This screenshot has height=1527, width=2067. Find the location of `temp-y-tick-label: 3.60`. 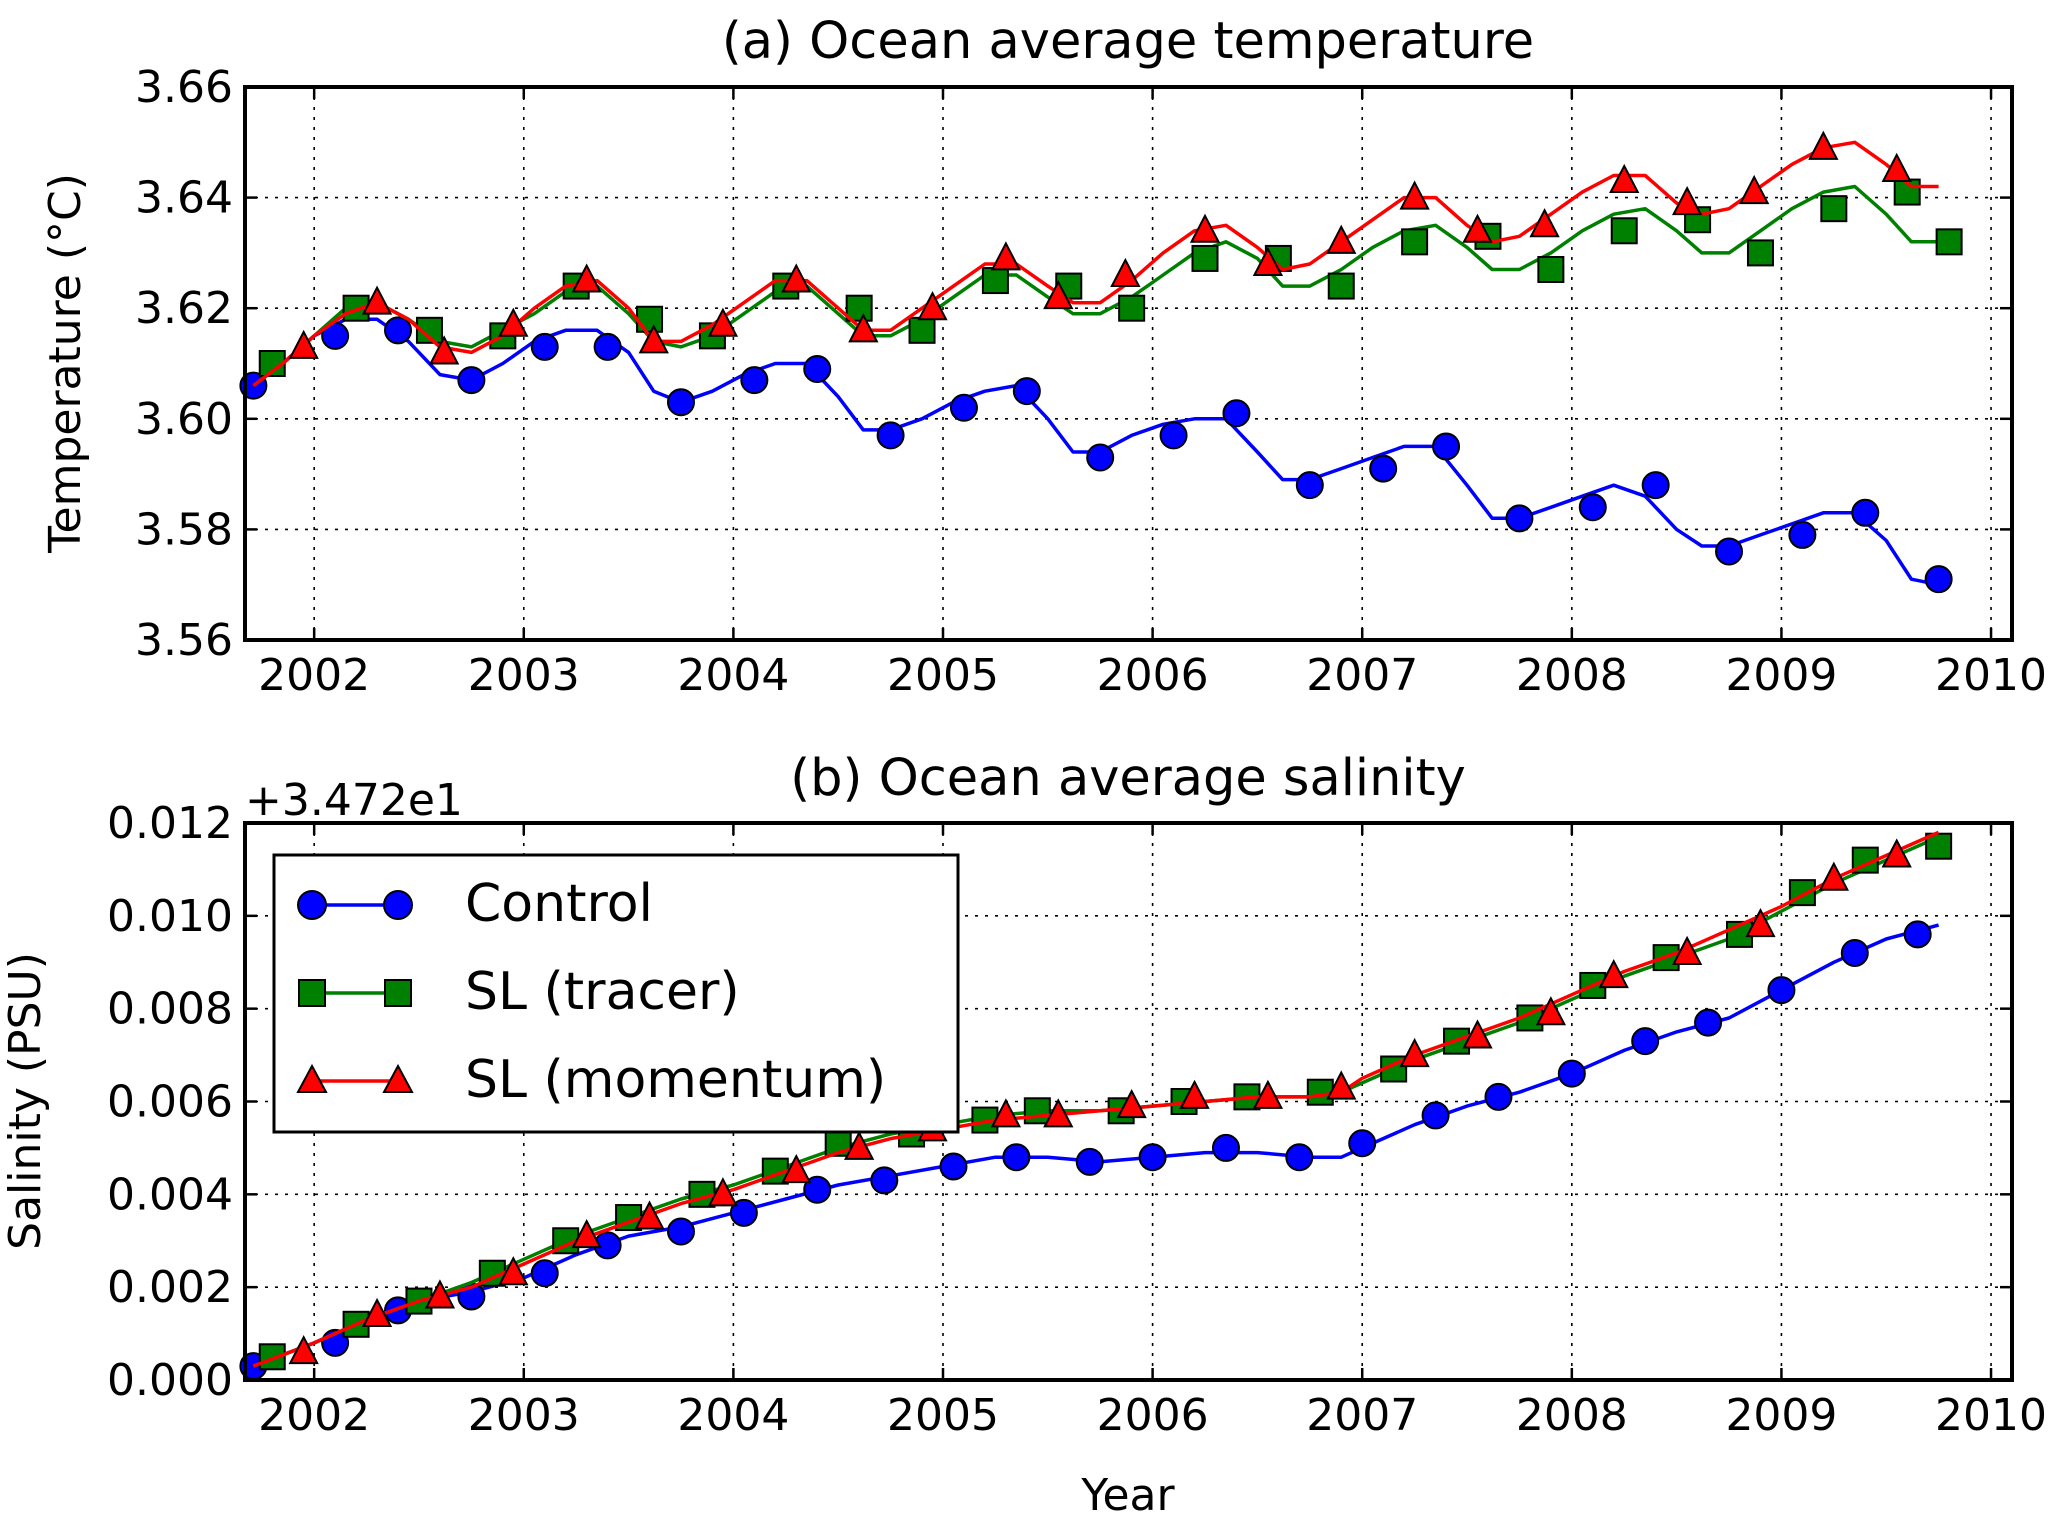

temp-y-tick-label: 3.60 is located at coordinates (184, 419).